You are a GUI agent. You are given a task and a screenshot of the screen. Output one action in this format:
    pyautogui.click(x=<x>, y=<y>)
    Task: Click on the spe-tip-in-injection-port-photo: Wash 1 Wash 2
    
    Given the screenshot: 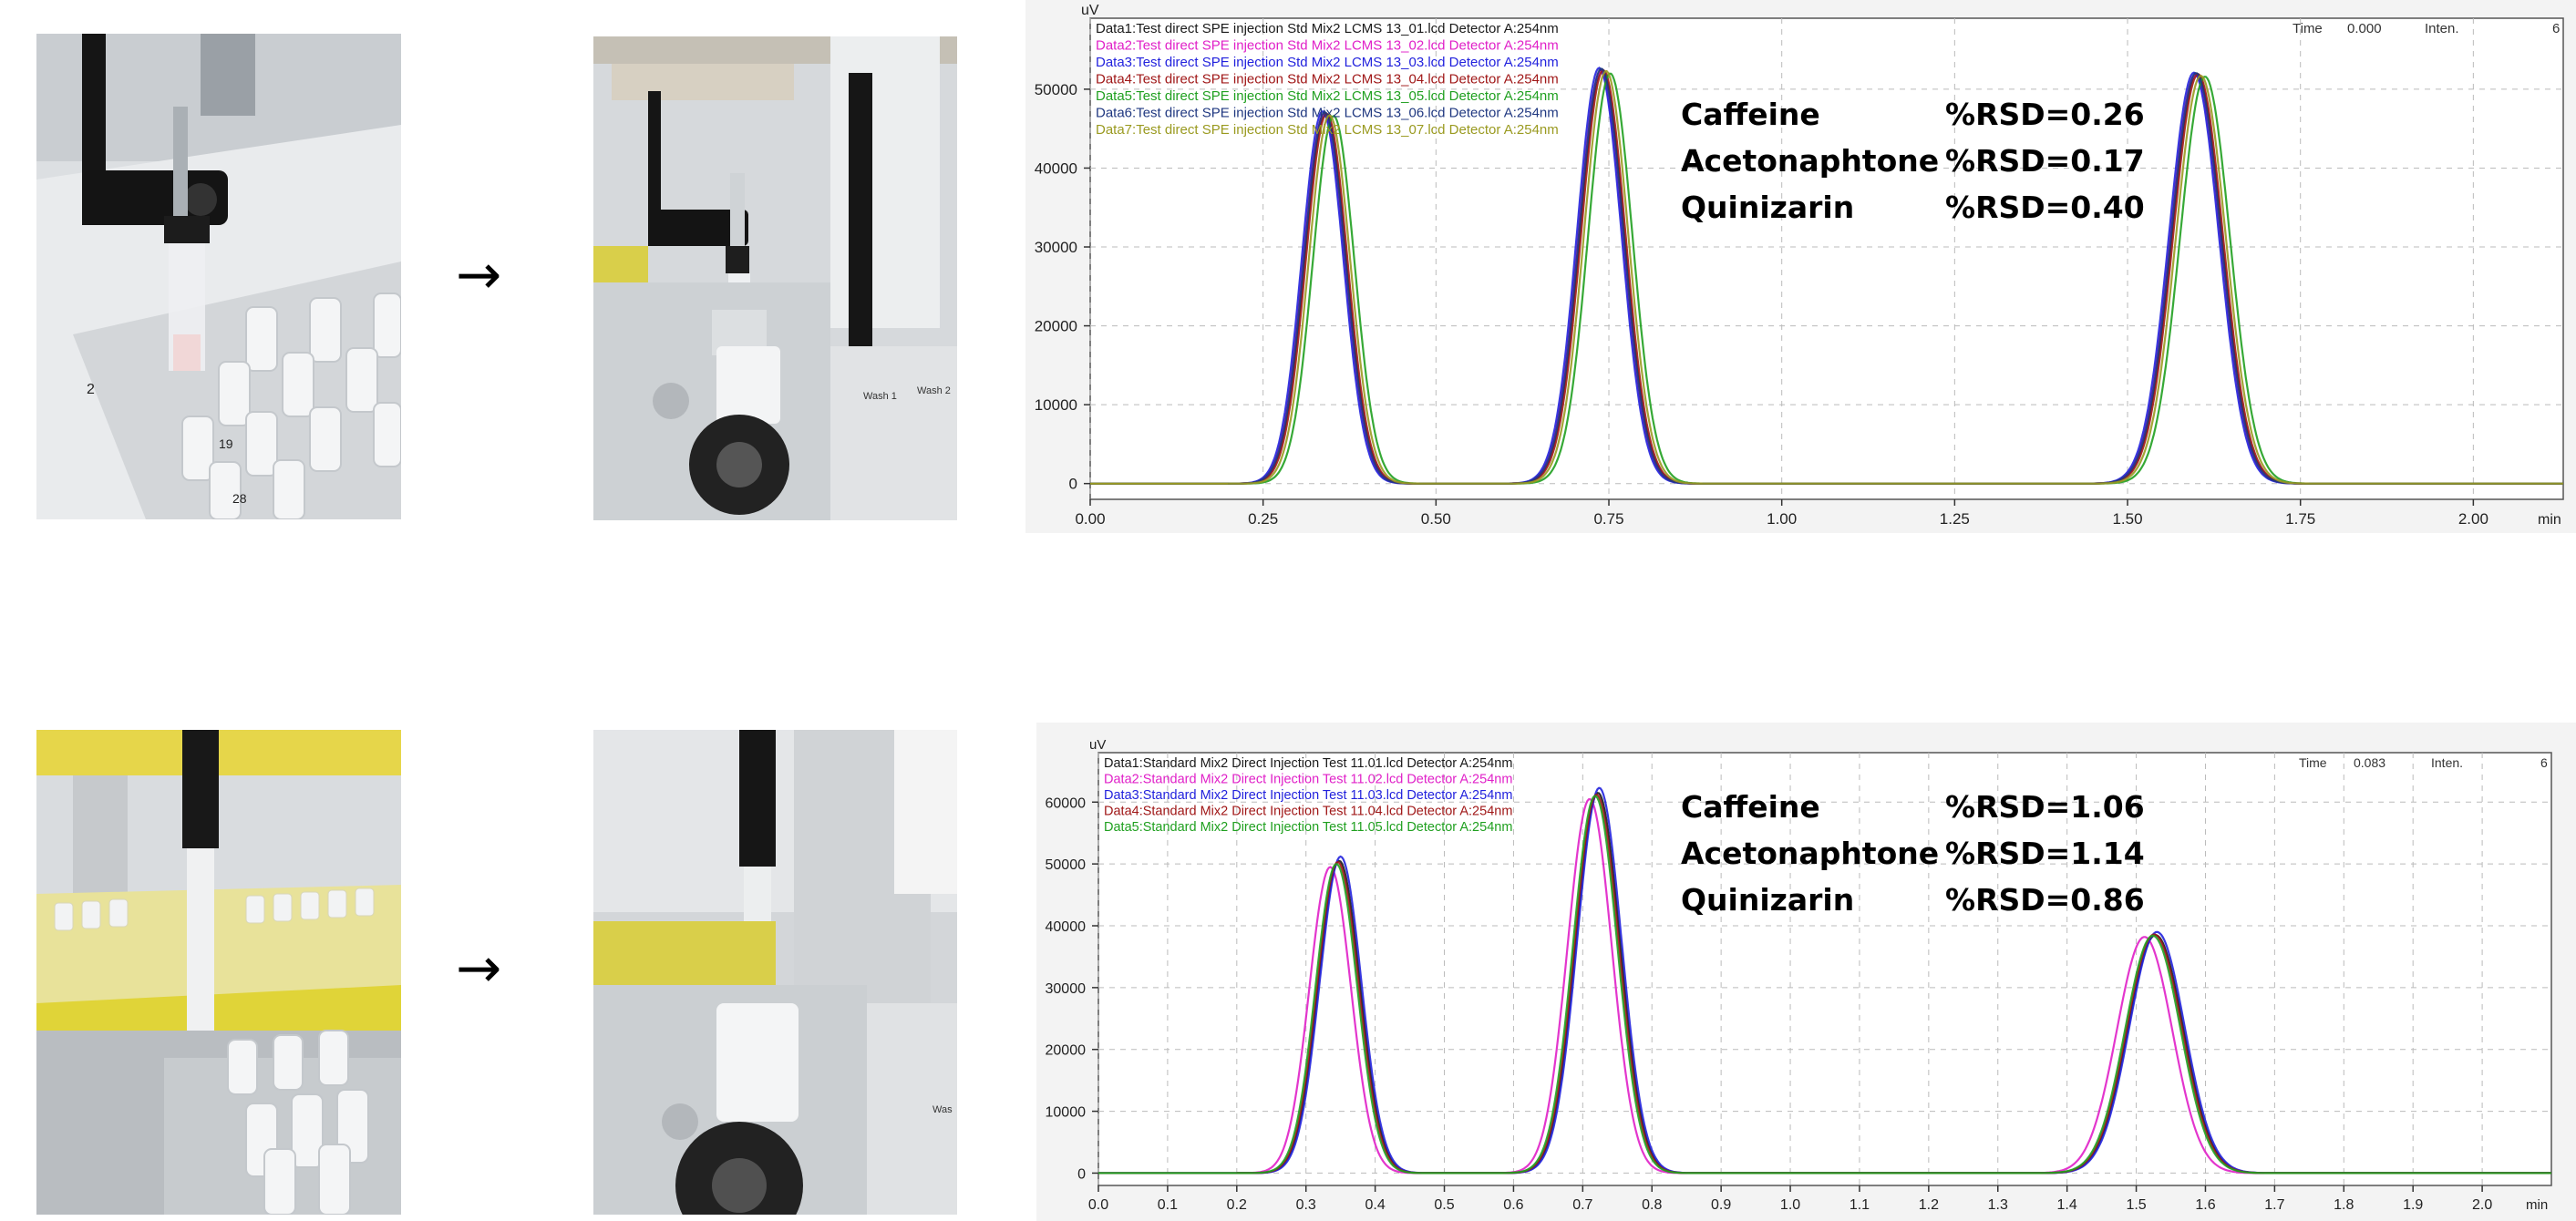 What is the action you would take?
    pyautogui.click(x=775, y=278)
    